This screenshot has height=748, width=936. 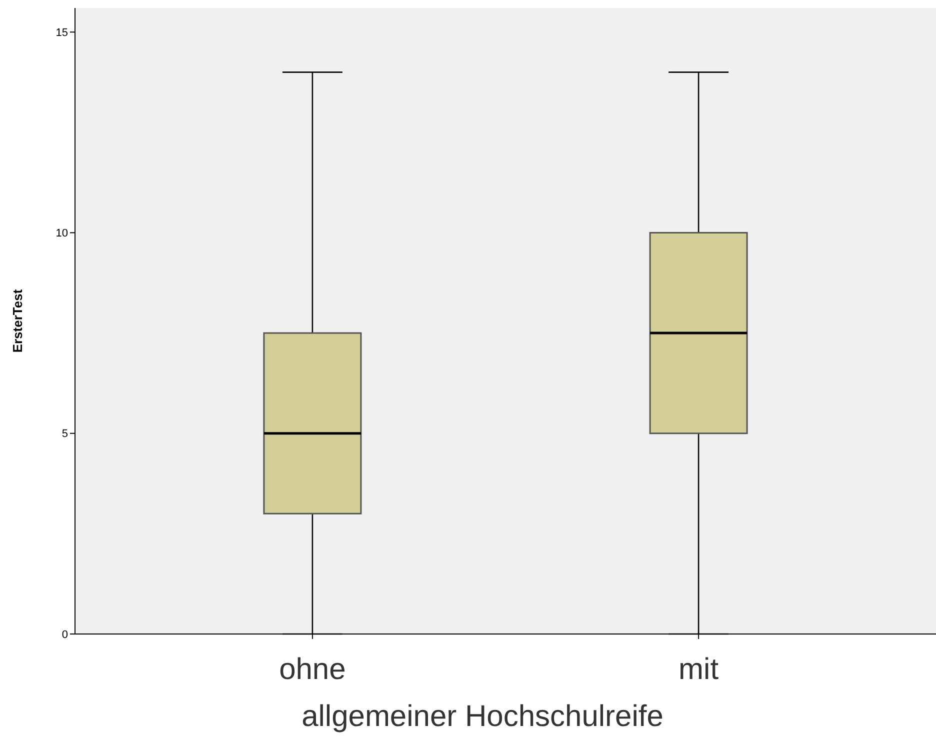 I want to click on y-tick-label: 5, so click(x=65, y=434).